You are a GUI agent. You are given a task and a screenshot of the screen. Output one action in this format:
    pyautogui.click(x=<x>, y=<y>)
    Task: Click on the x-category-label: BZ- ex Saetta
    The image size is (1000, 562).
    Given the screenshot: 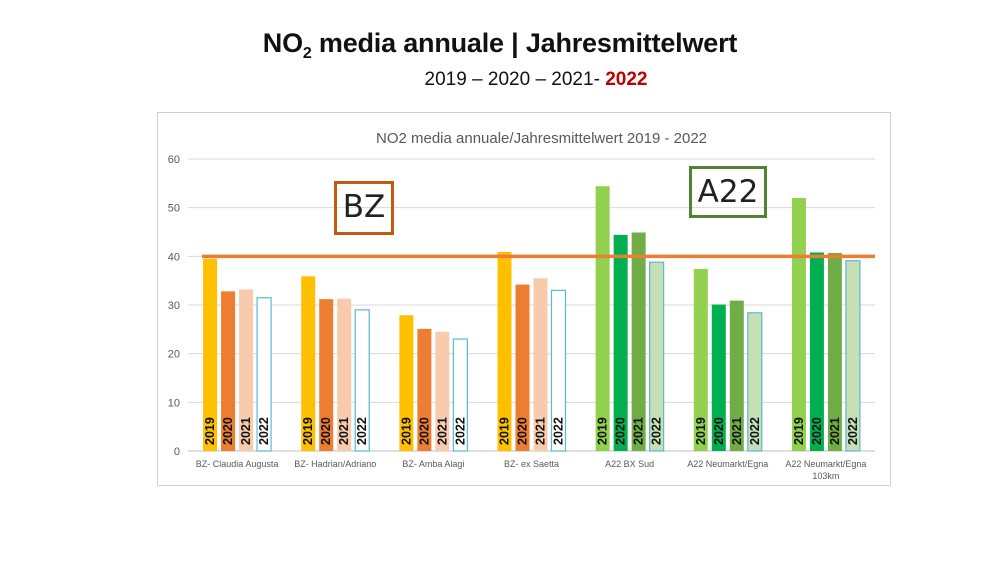 What is the action you would take?
    pyautogui.click(x=531, y=464)
    